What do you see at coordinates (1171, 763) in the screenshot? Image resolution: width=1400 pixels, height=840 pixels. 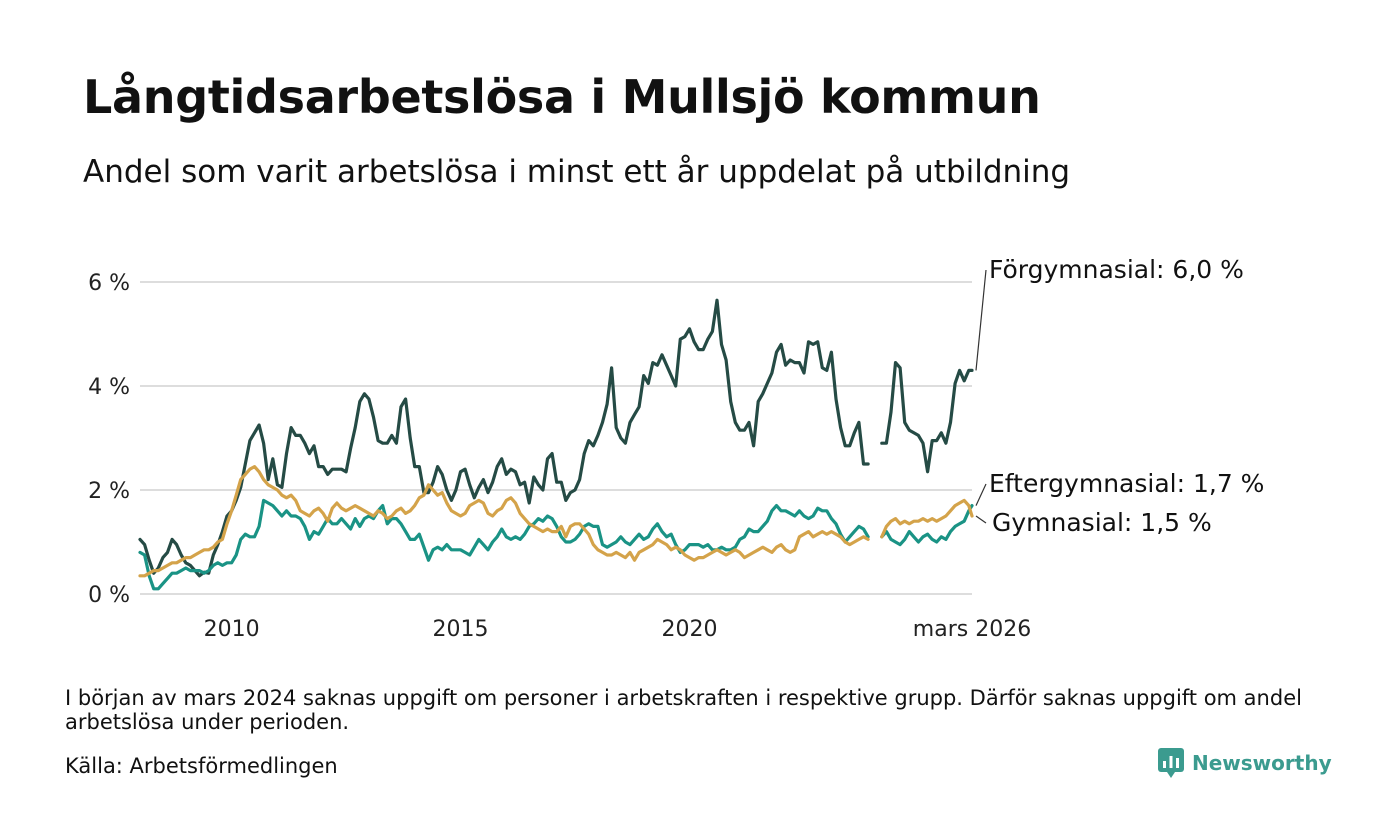 I see `newsworthy-chart-icon` at bounding box center [1171, 763].